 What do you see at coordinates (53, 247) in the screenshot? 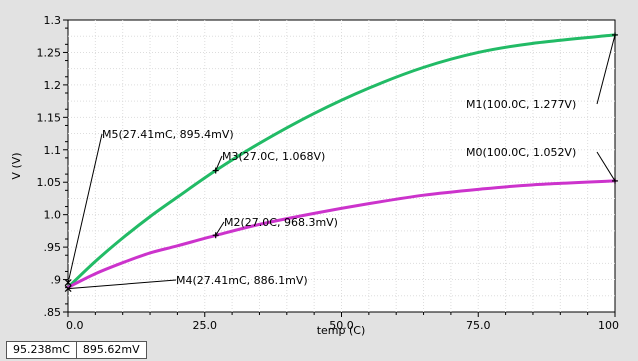
I see `y-tick-label: .95` at bounding box center [53, 247].